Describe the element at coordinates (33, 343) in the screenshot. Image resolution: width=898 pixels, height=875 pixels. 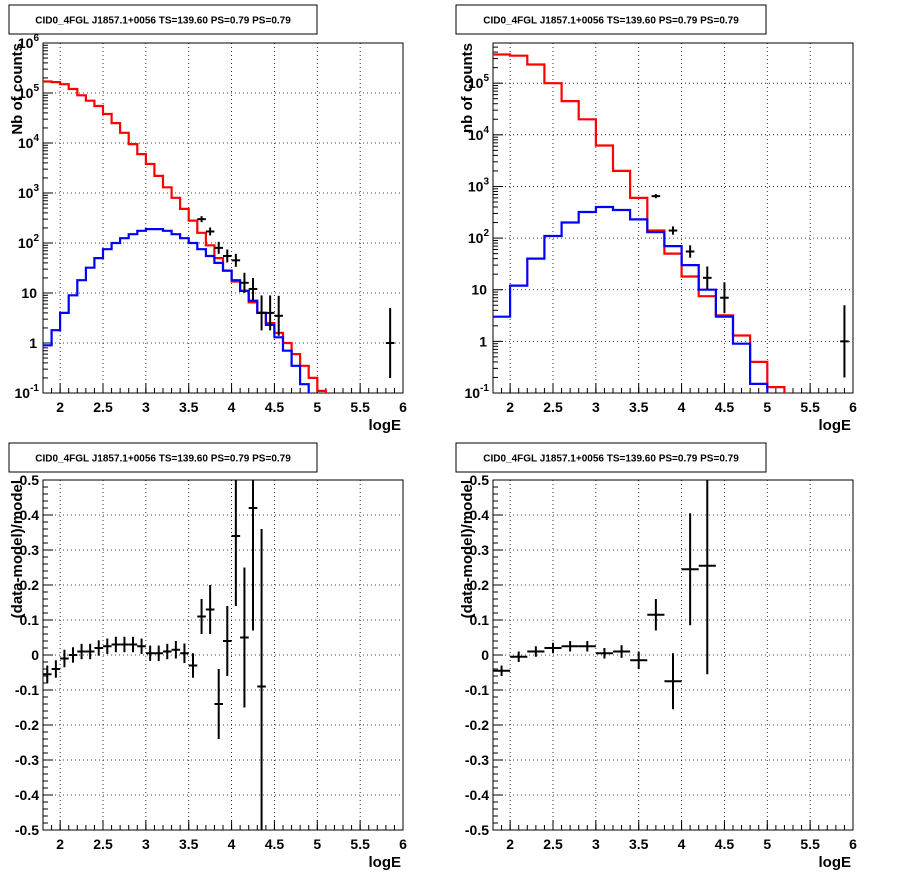
I see `y-tick-label: 1` at that location.